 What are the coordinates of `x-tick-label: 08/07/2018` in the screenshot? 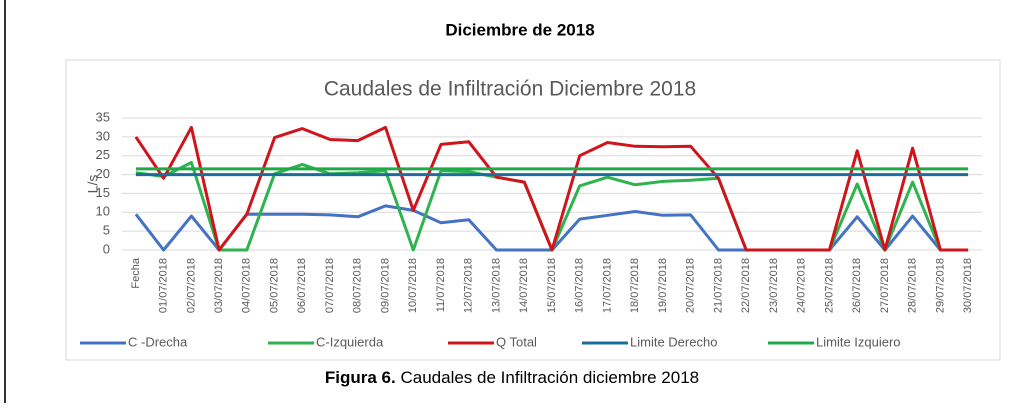 It's located at (358, 285).